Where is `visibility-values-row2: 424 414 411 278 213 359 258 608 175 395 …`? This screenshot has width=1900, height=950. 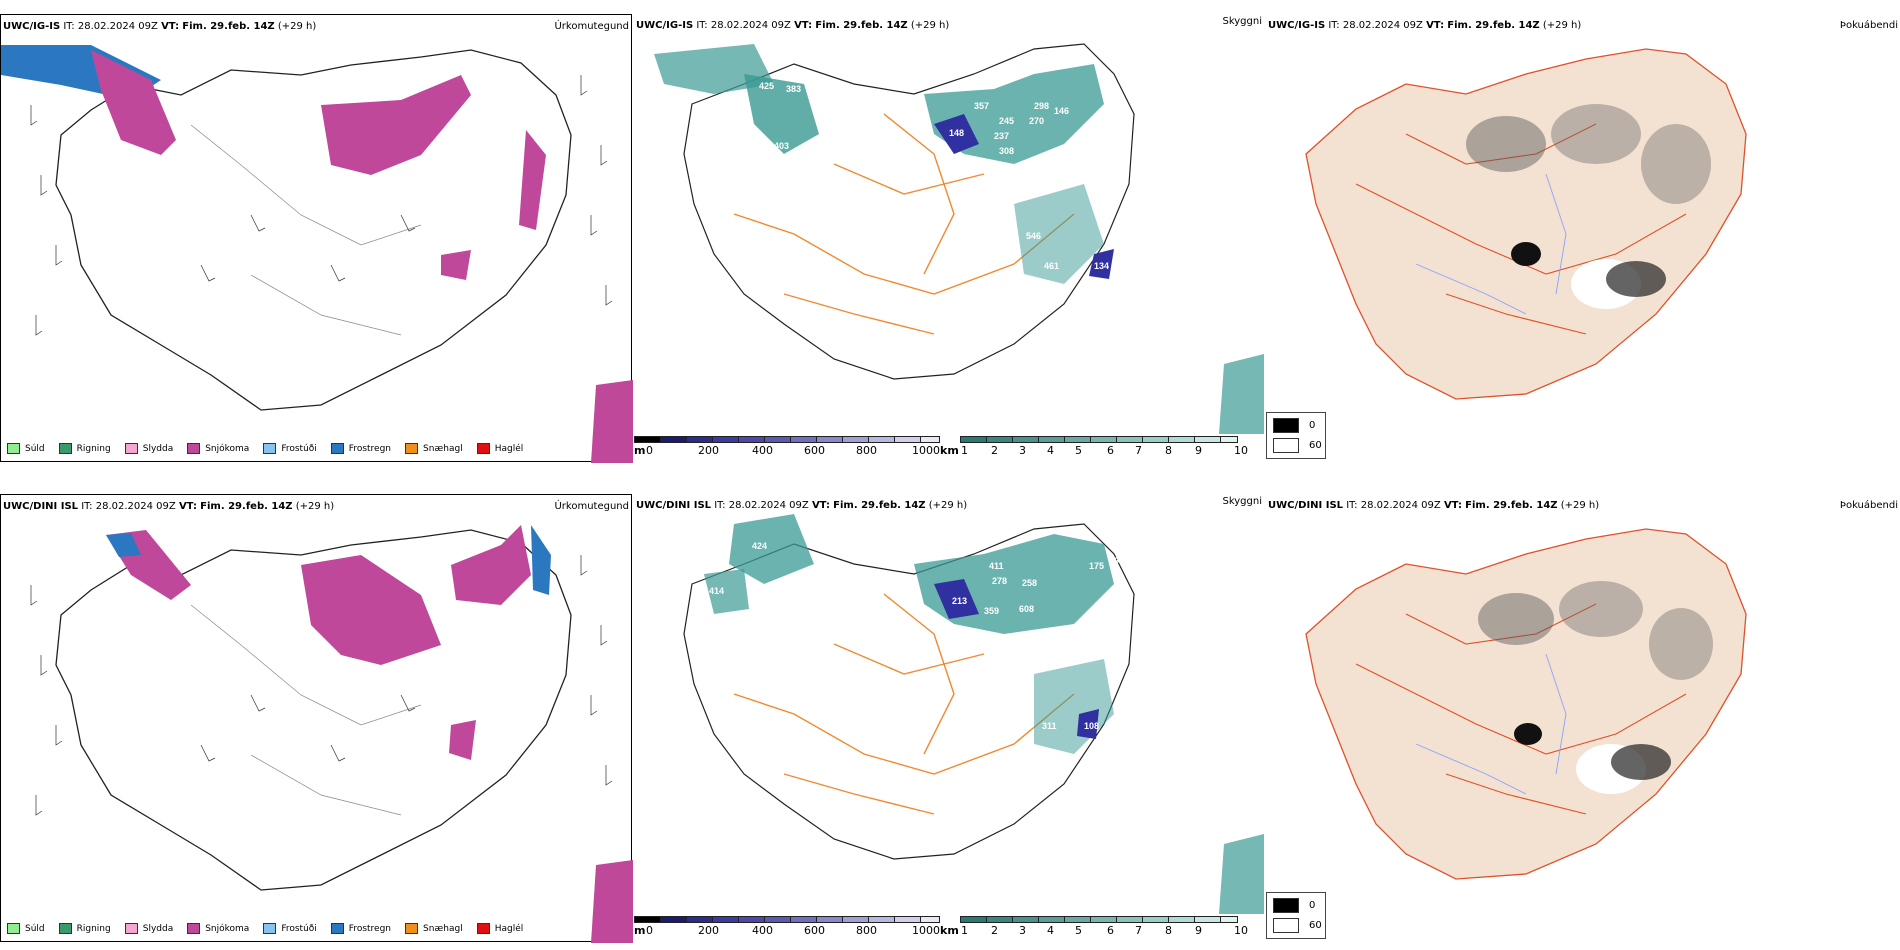
visibility-values-row2: 424 414 411 278 213 359 258 608 175 395 … is located at coordinates (916, 636).